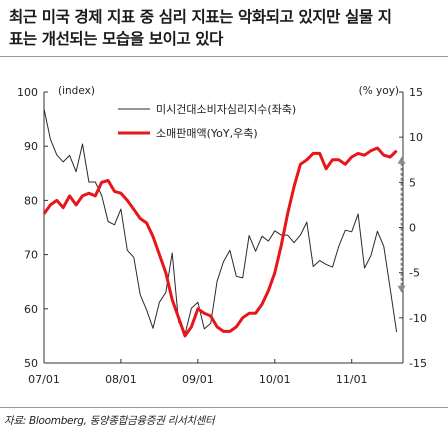 This screenshot has height=432, width=448. What do you see at coordinates (31, 146) in the screenshot?
I see `left-axis-tick-label: 90` at bounding box center [31, 146].